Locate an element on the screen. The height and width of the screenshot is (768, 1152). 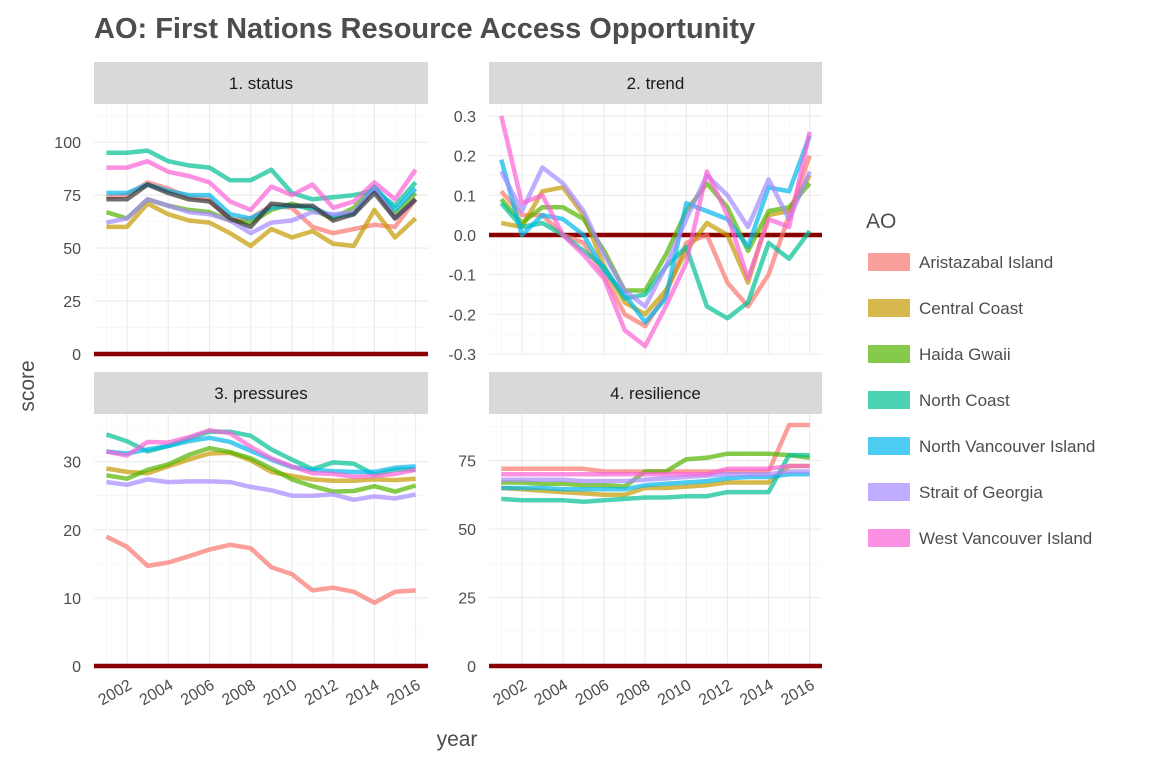
legend-label: West Vancouver Island is located at coordinates (1005, 538).